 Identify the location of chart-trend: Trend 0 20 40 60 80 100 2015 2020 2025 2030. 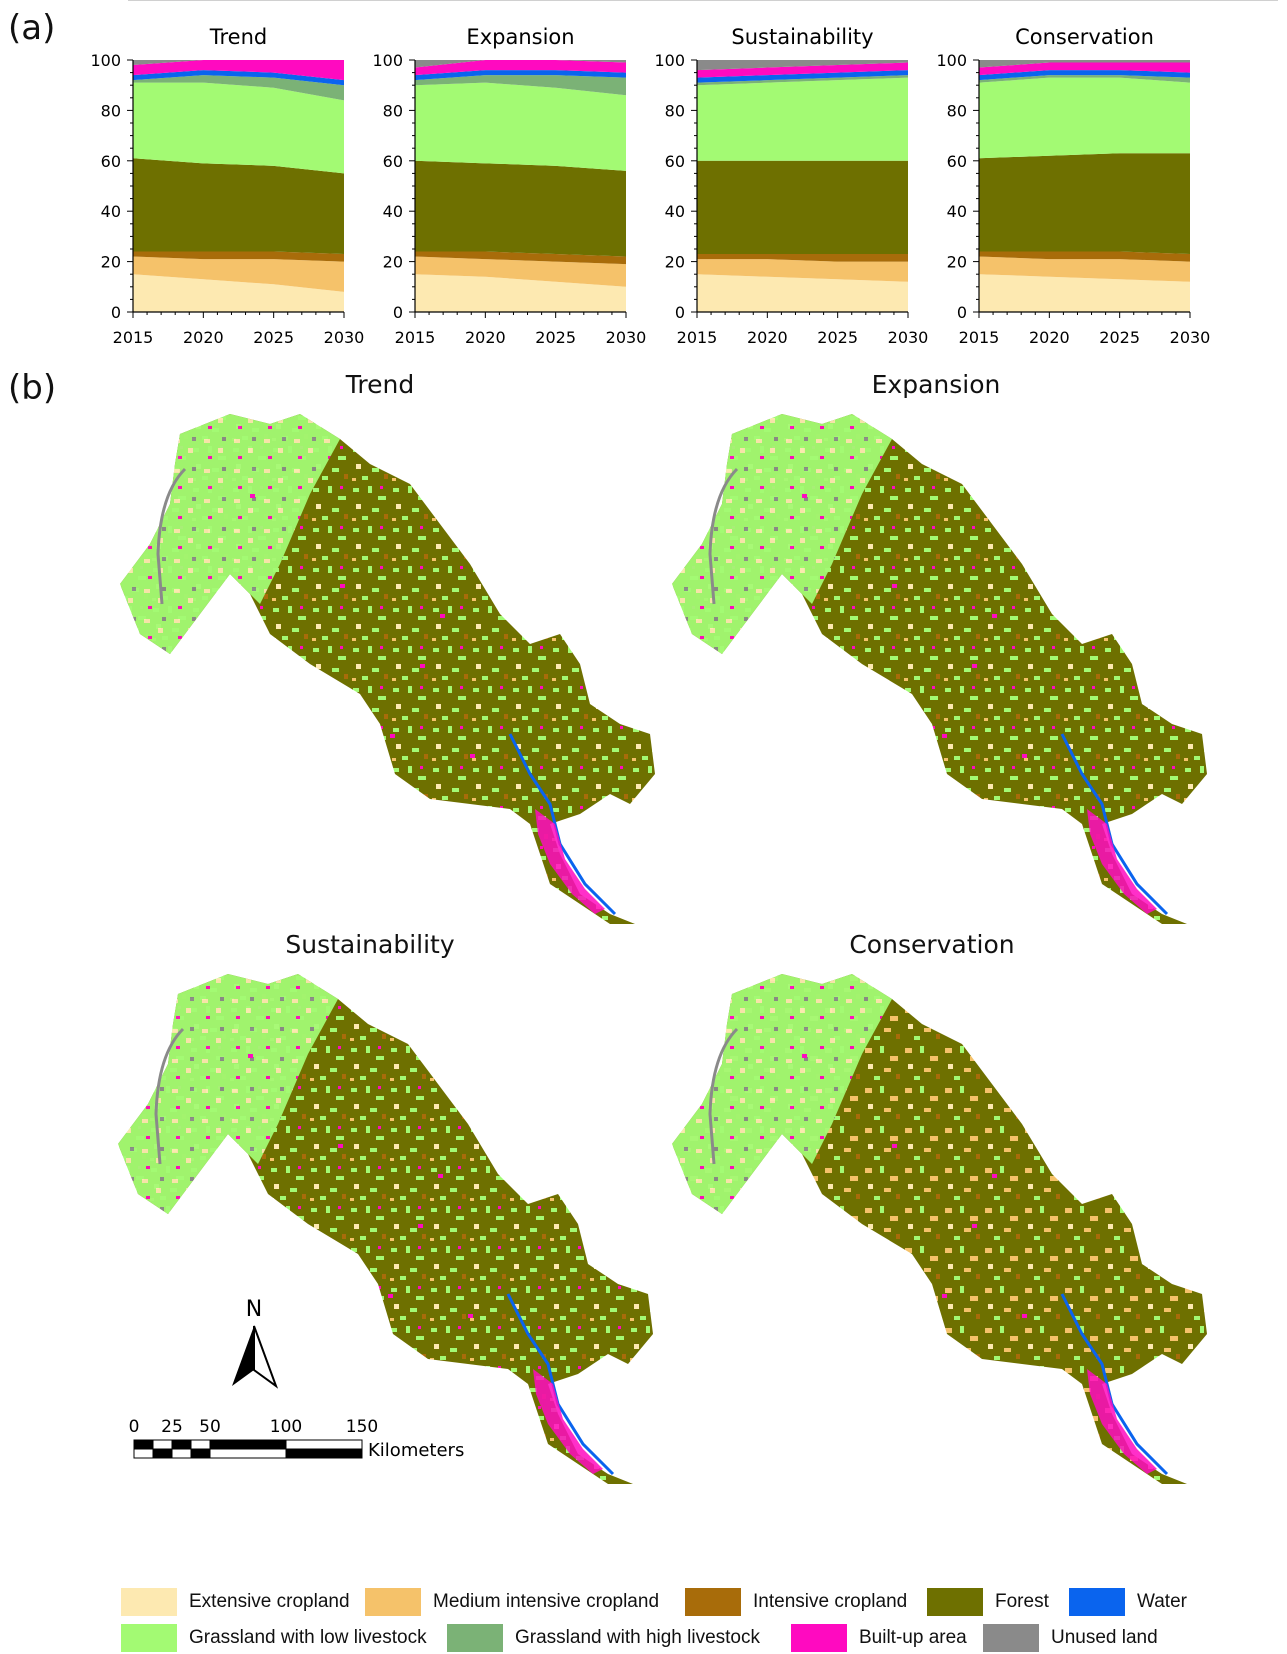
(227, 186).